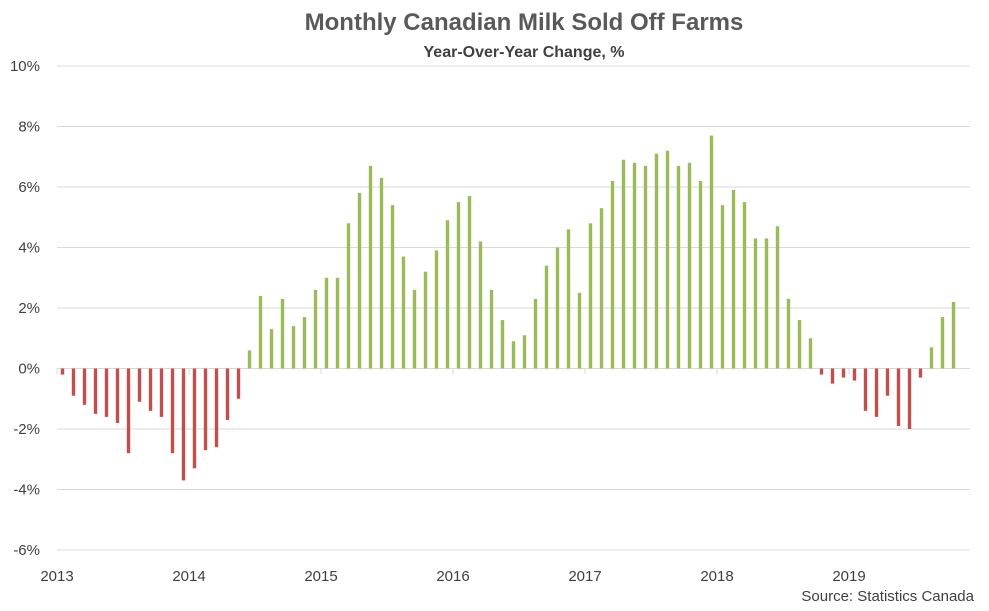 This screenshot has height=611, width=989. I want to click on y-tick-label: 10%, so click(25, 66).